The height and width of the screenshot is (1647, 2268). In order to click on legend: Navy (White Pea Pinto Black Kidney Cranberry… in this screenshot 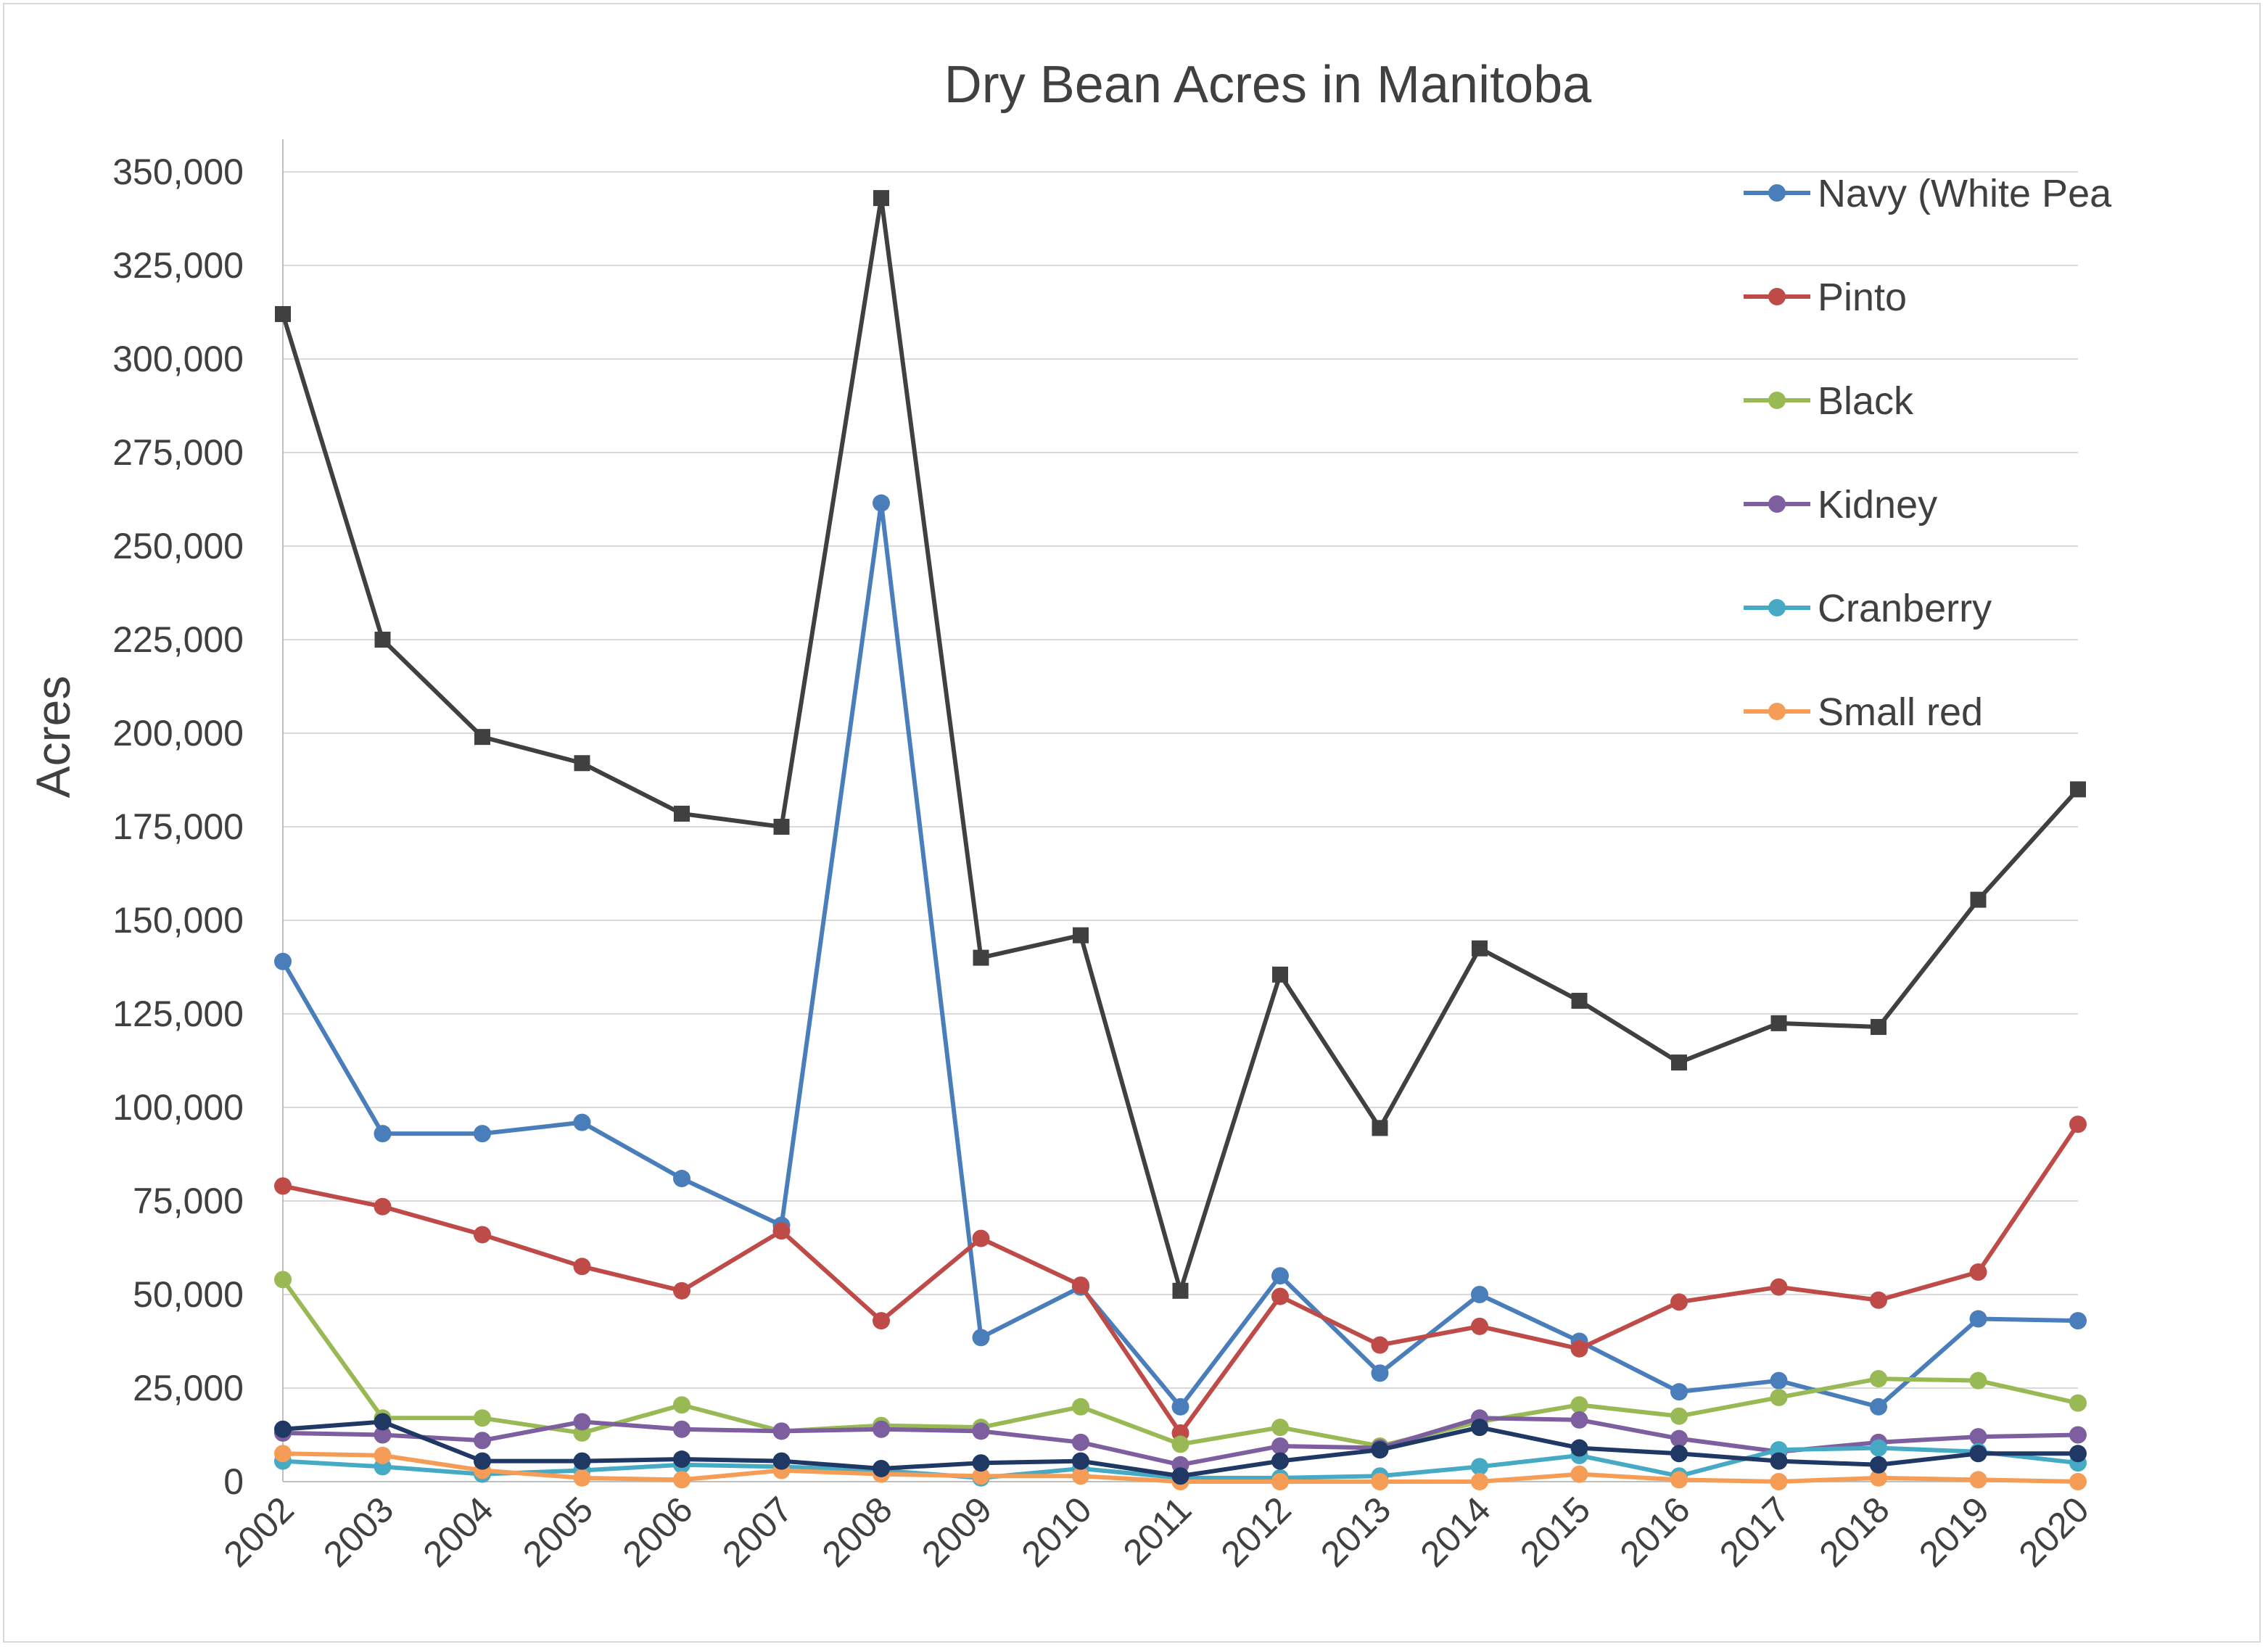, I will do `click(1928, 453)`.